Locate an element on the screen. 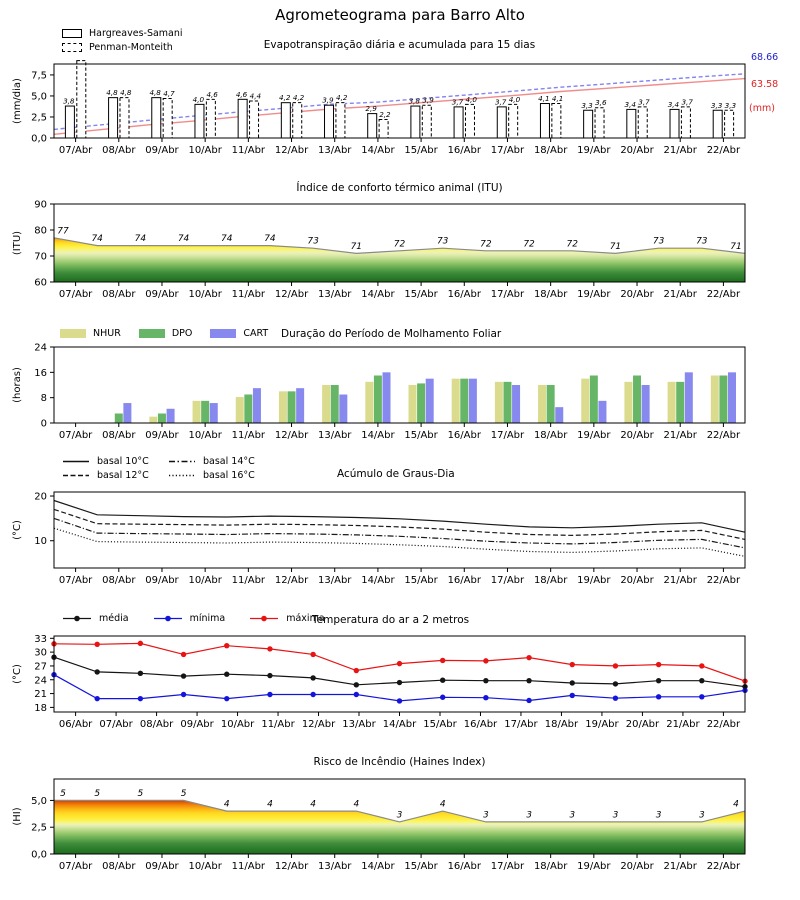 The image size is (800, 900). legend-label: NHUR is located at coordinates (107, 333).